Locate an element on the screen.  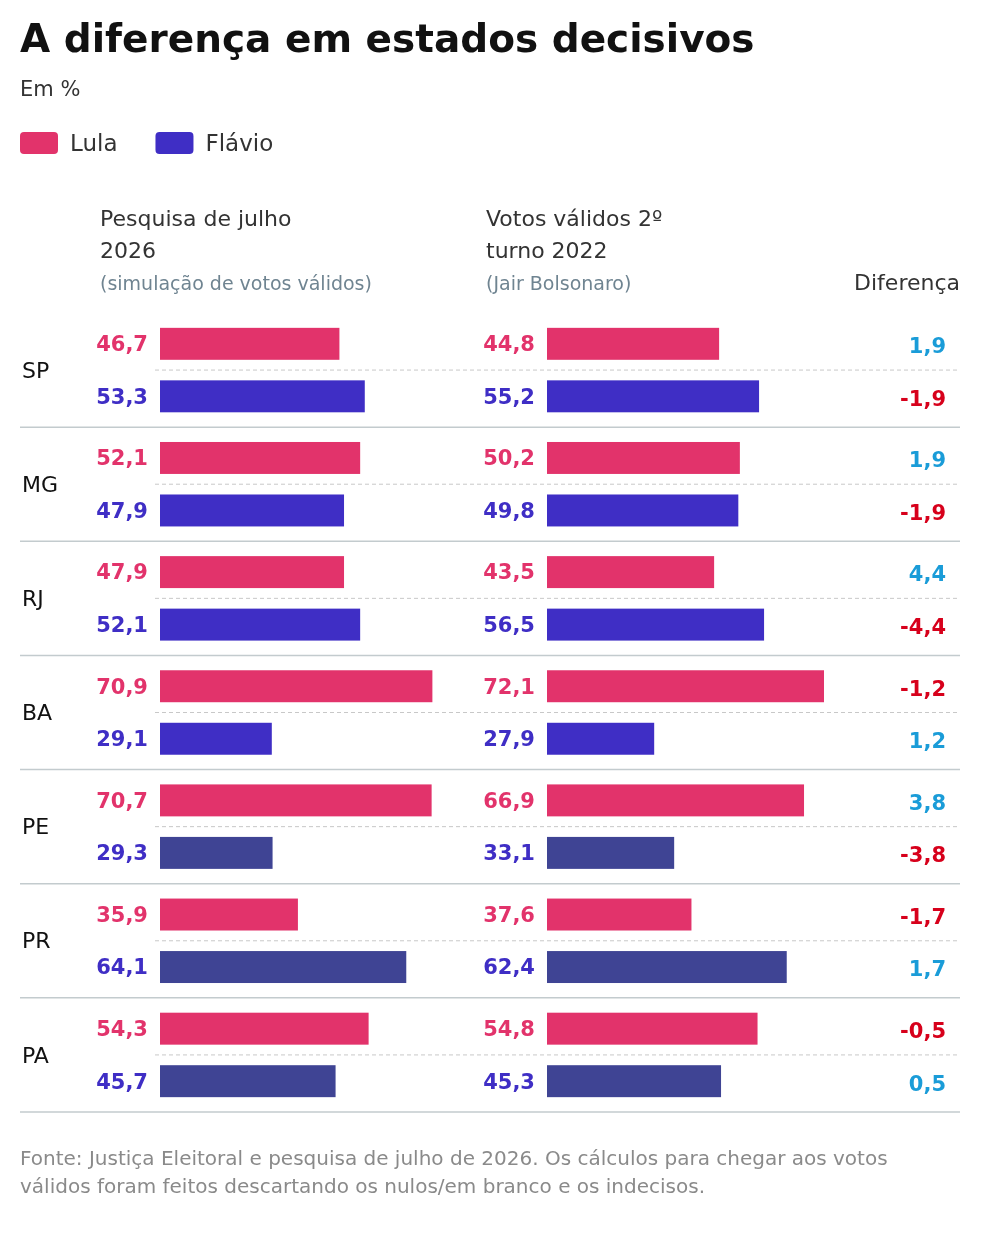
text: -4,4 is located at coordinates (923, 626).